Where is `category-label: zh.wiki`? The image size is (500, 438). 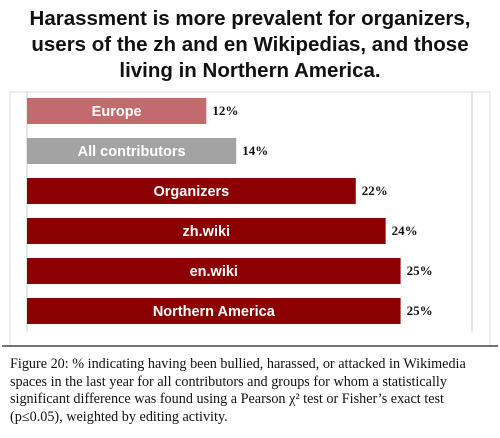 category-label: zh.wiki is located at coordinates (207, 232).